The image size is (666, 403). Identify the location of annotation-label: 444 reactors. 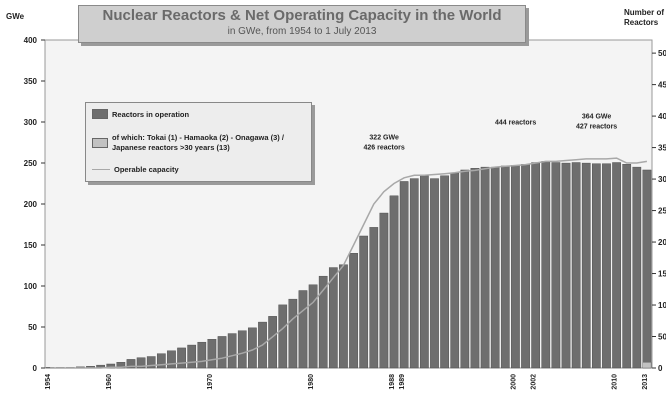
(515, 123).